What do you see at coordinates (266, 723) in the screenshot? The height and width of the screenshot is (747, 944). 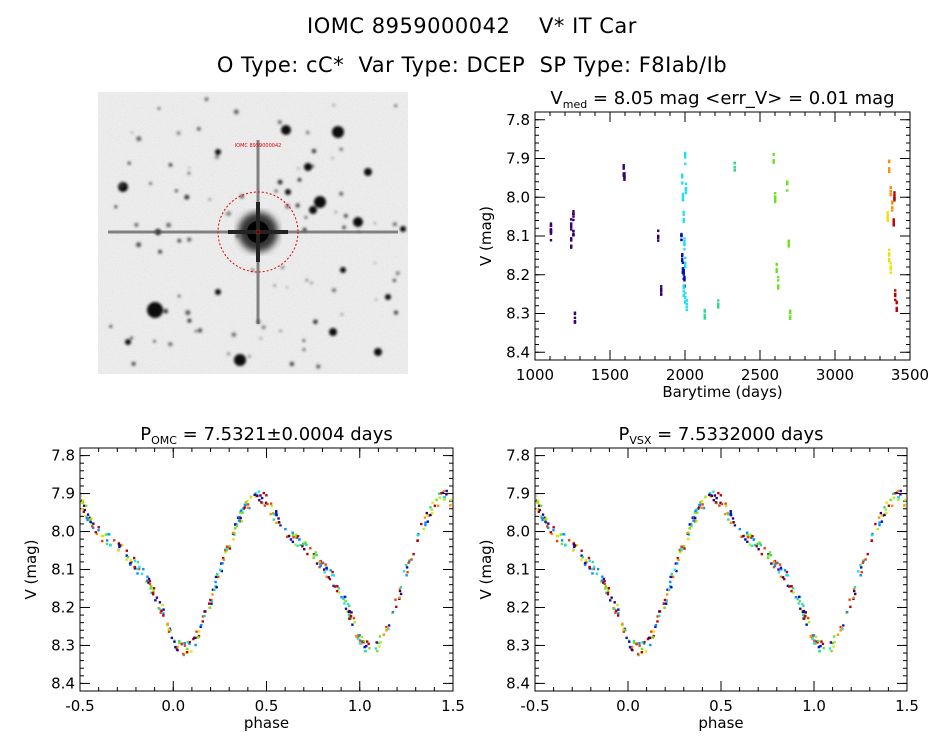 I see `x-axis-label: phase` at bounding box center [266, 723].